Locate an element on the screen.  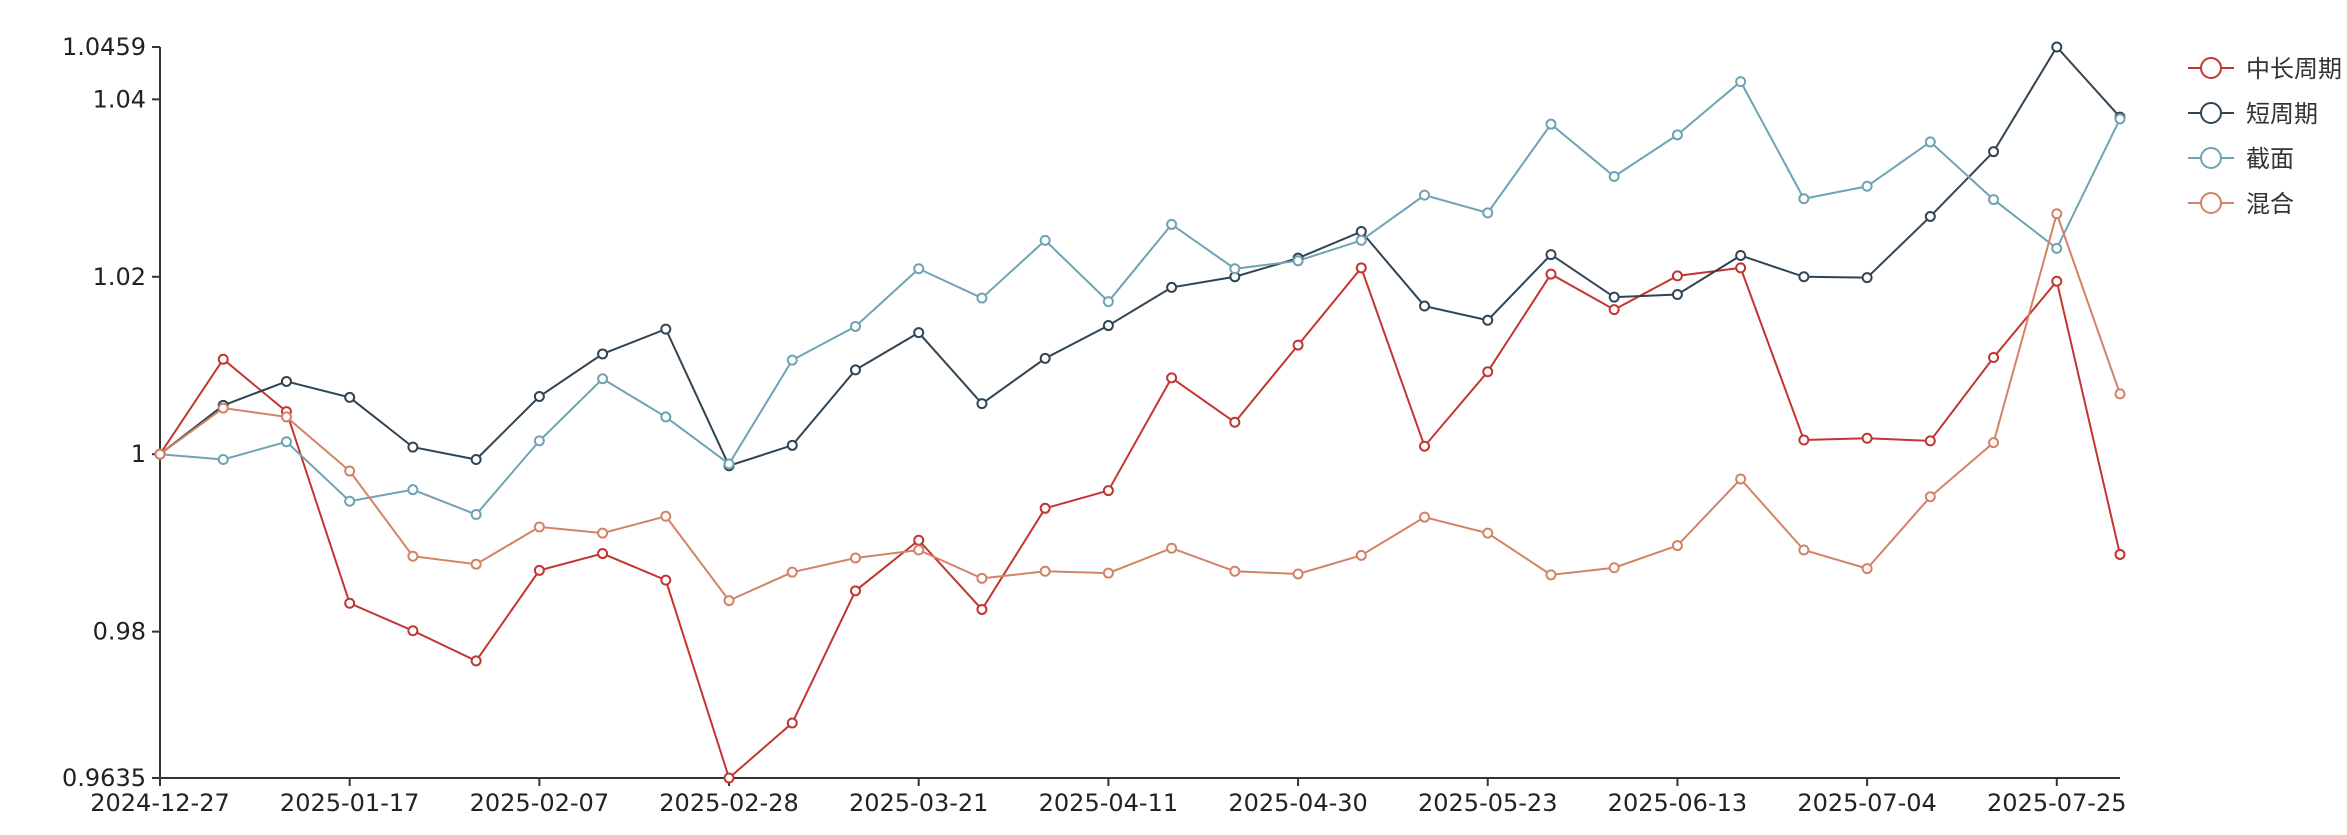
legend-item-3: 混合 is located at coordinates (2241, 204).